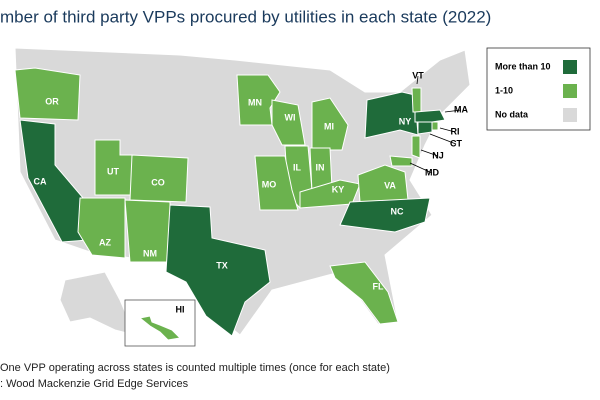 The height and width of the screenshot is (400, 600). Describe the element at coordinates (320, 167) in the screenshot. I see `state-label: IN` at that location.